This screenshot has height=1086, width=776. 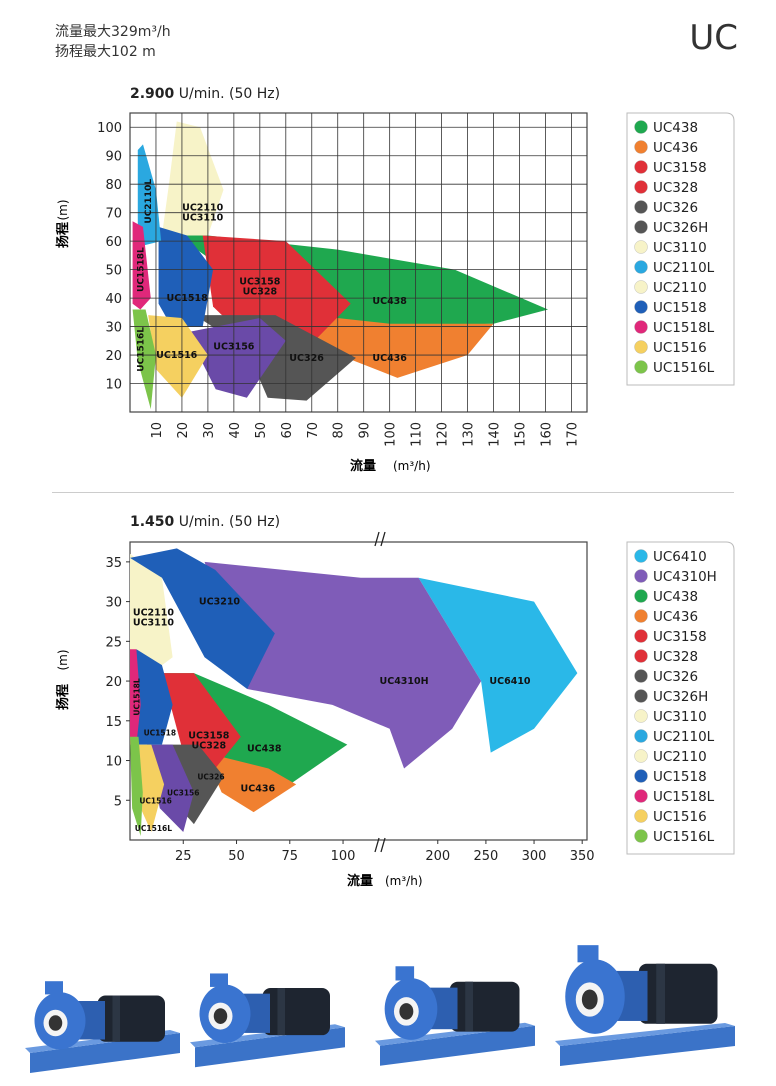 I want to click on xtick-300: 300, so click(x=534, y=856).